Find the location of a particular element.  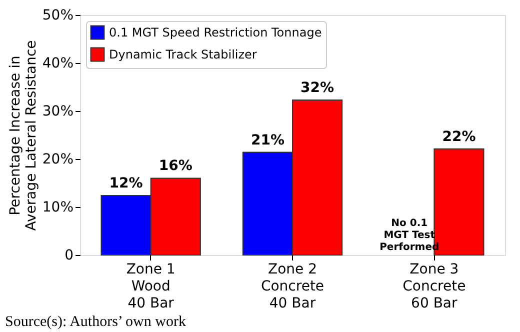

legend-label: Dynamic Track Stabilizer is located at coordinates (183, 55).